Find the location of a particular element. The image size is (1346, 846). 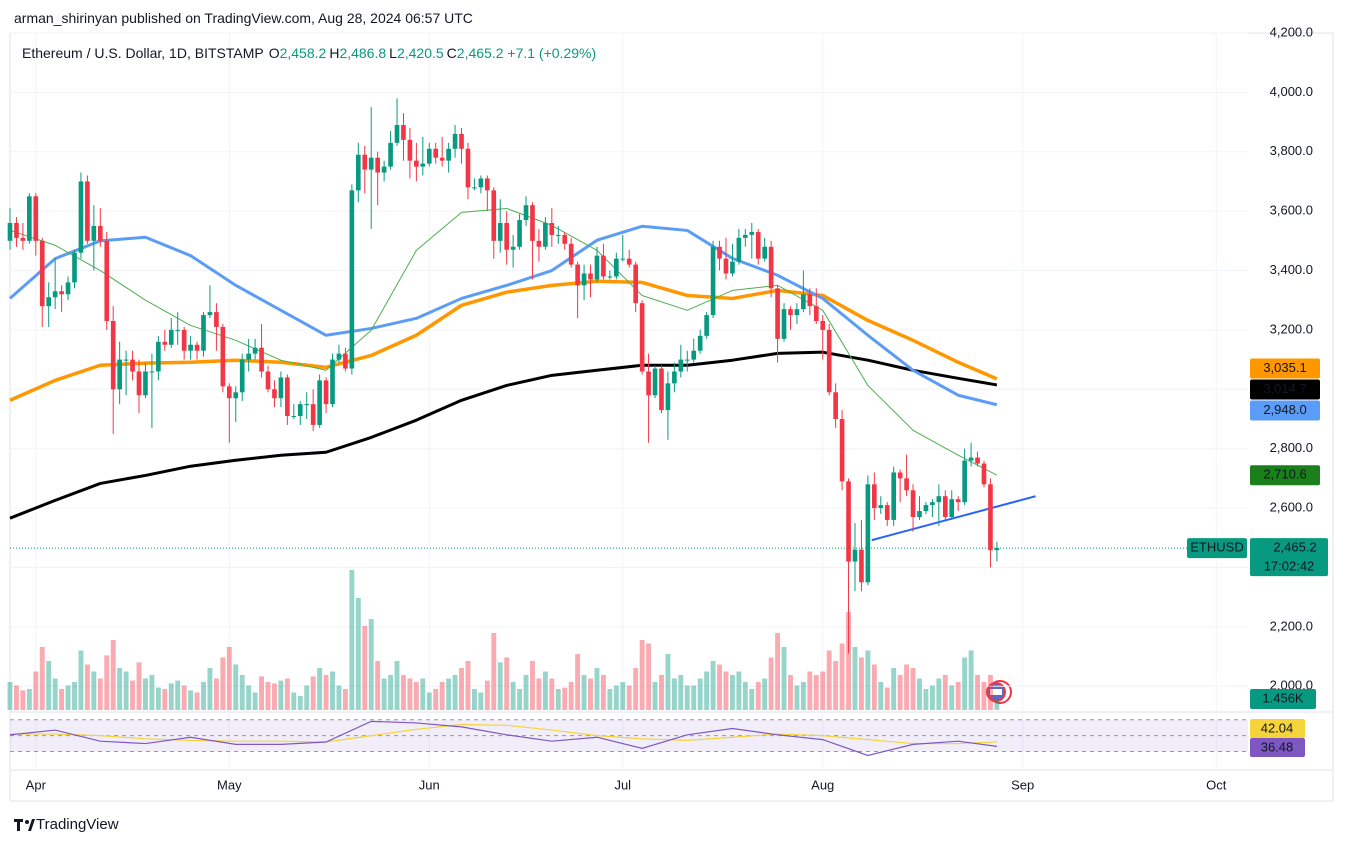

ma-label: 3,014.7 is located at coordinates (1284, 388).